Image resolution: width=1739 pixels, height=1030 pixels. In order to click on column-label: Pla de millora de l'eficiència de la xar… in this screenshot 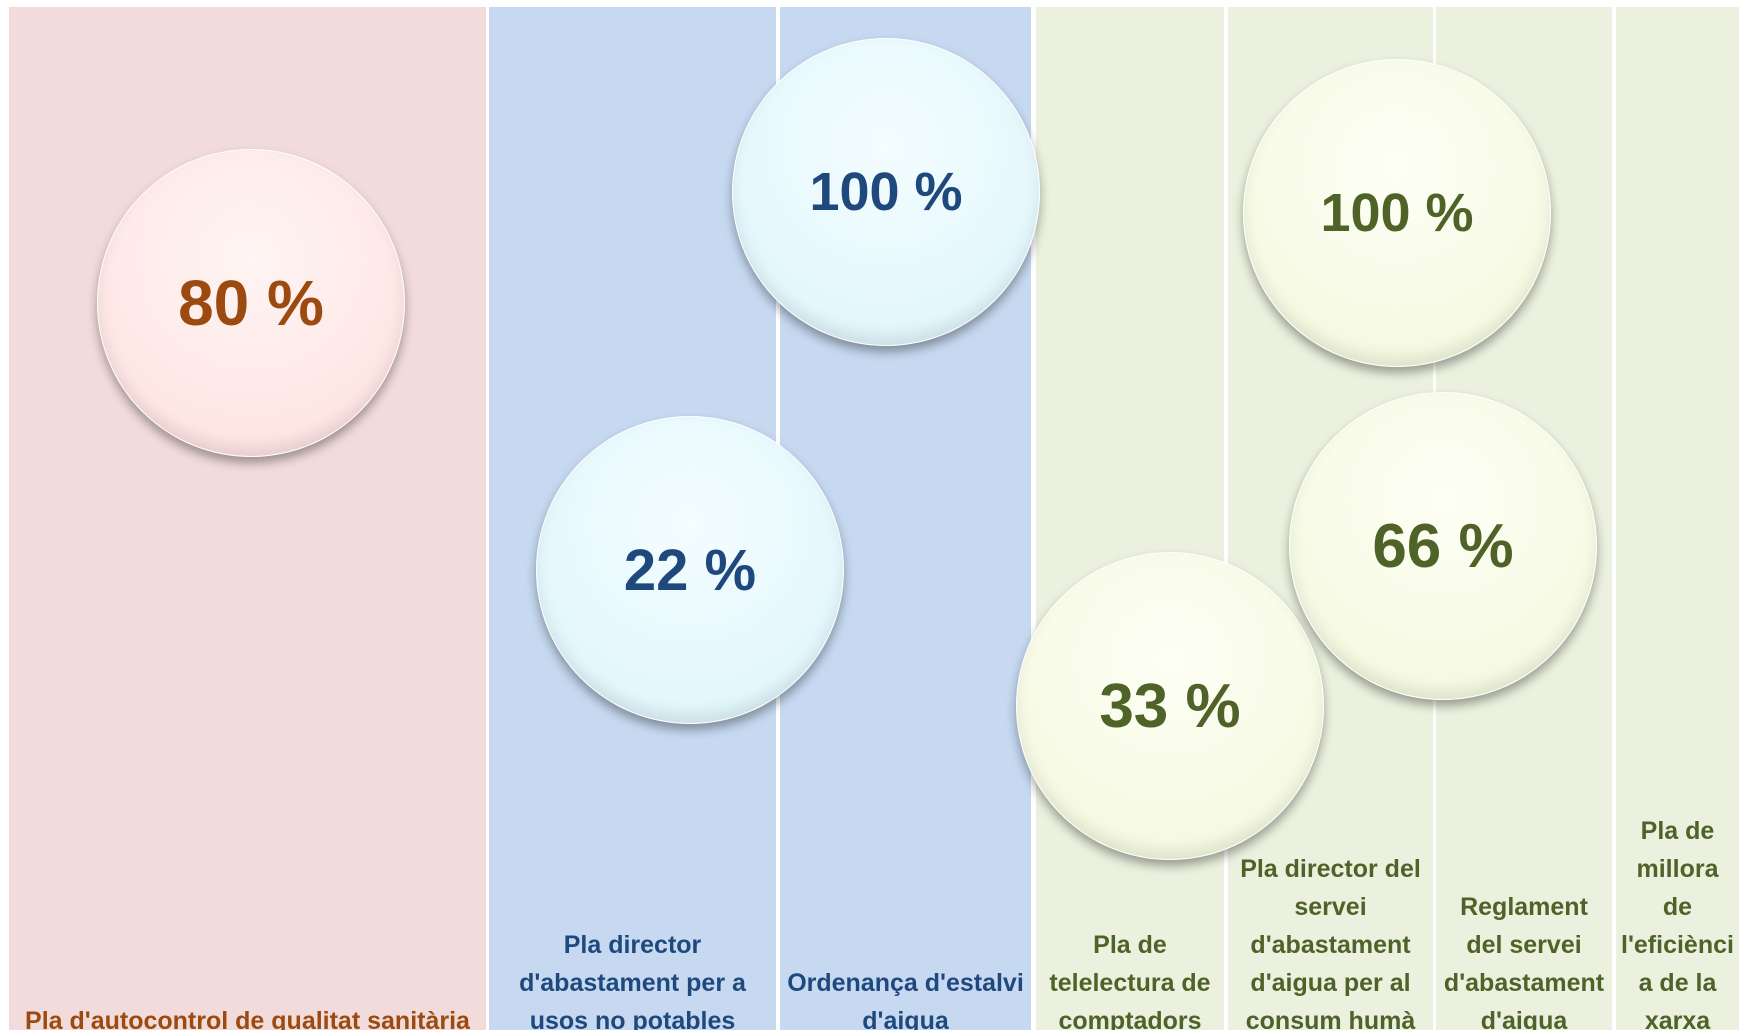, I will do `click(1677, 923)`.